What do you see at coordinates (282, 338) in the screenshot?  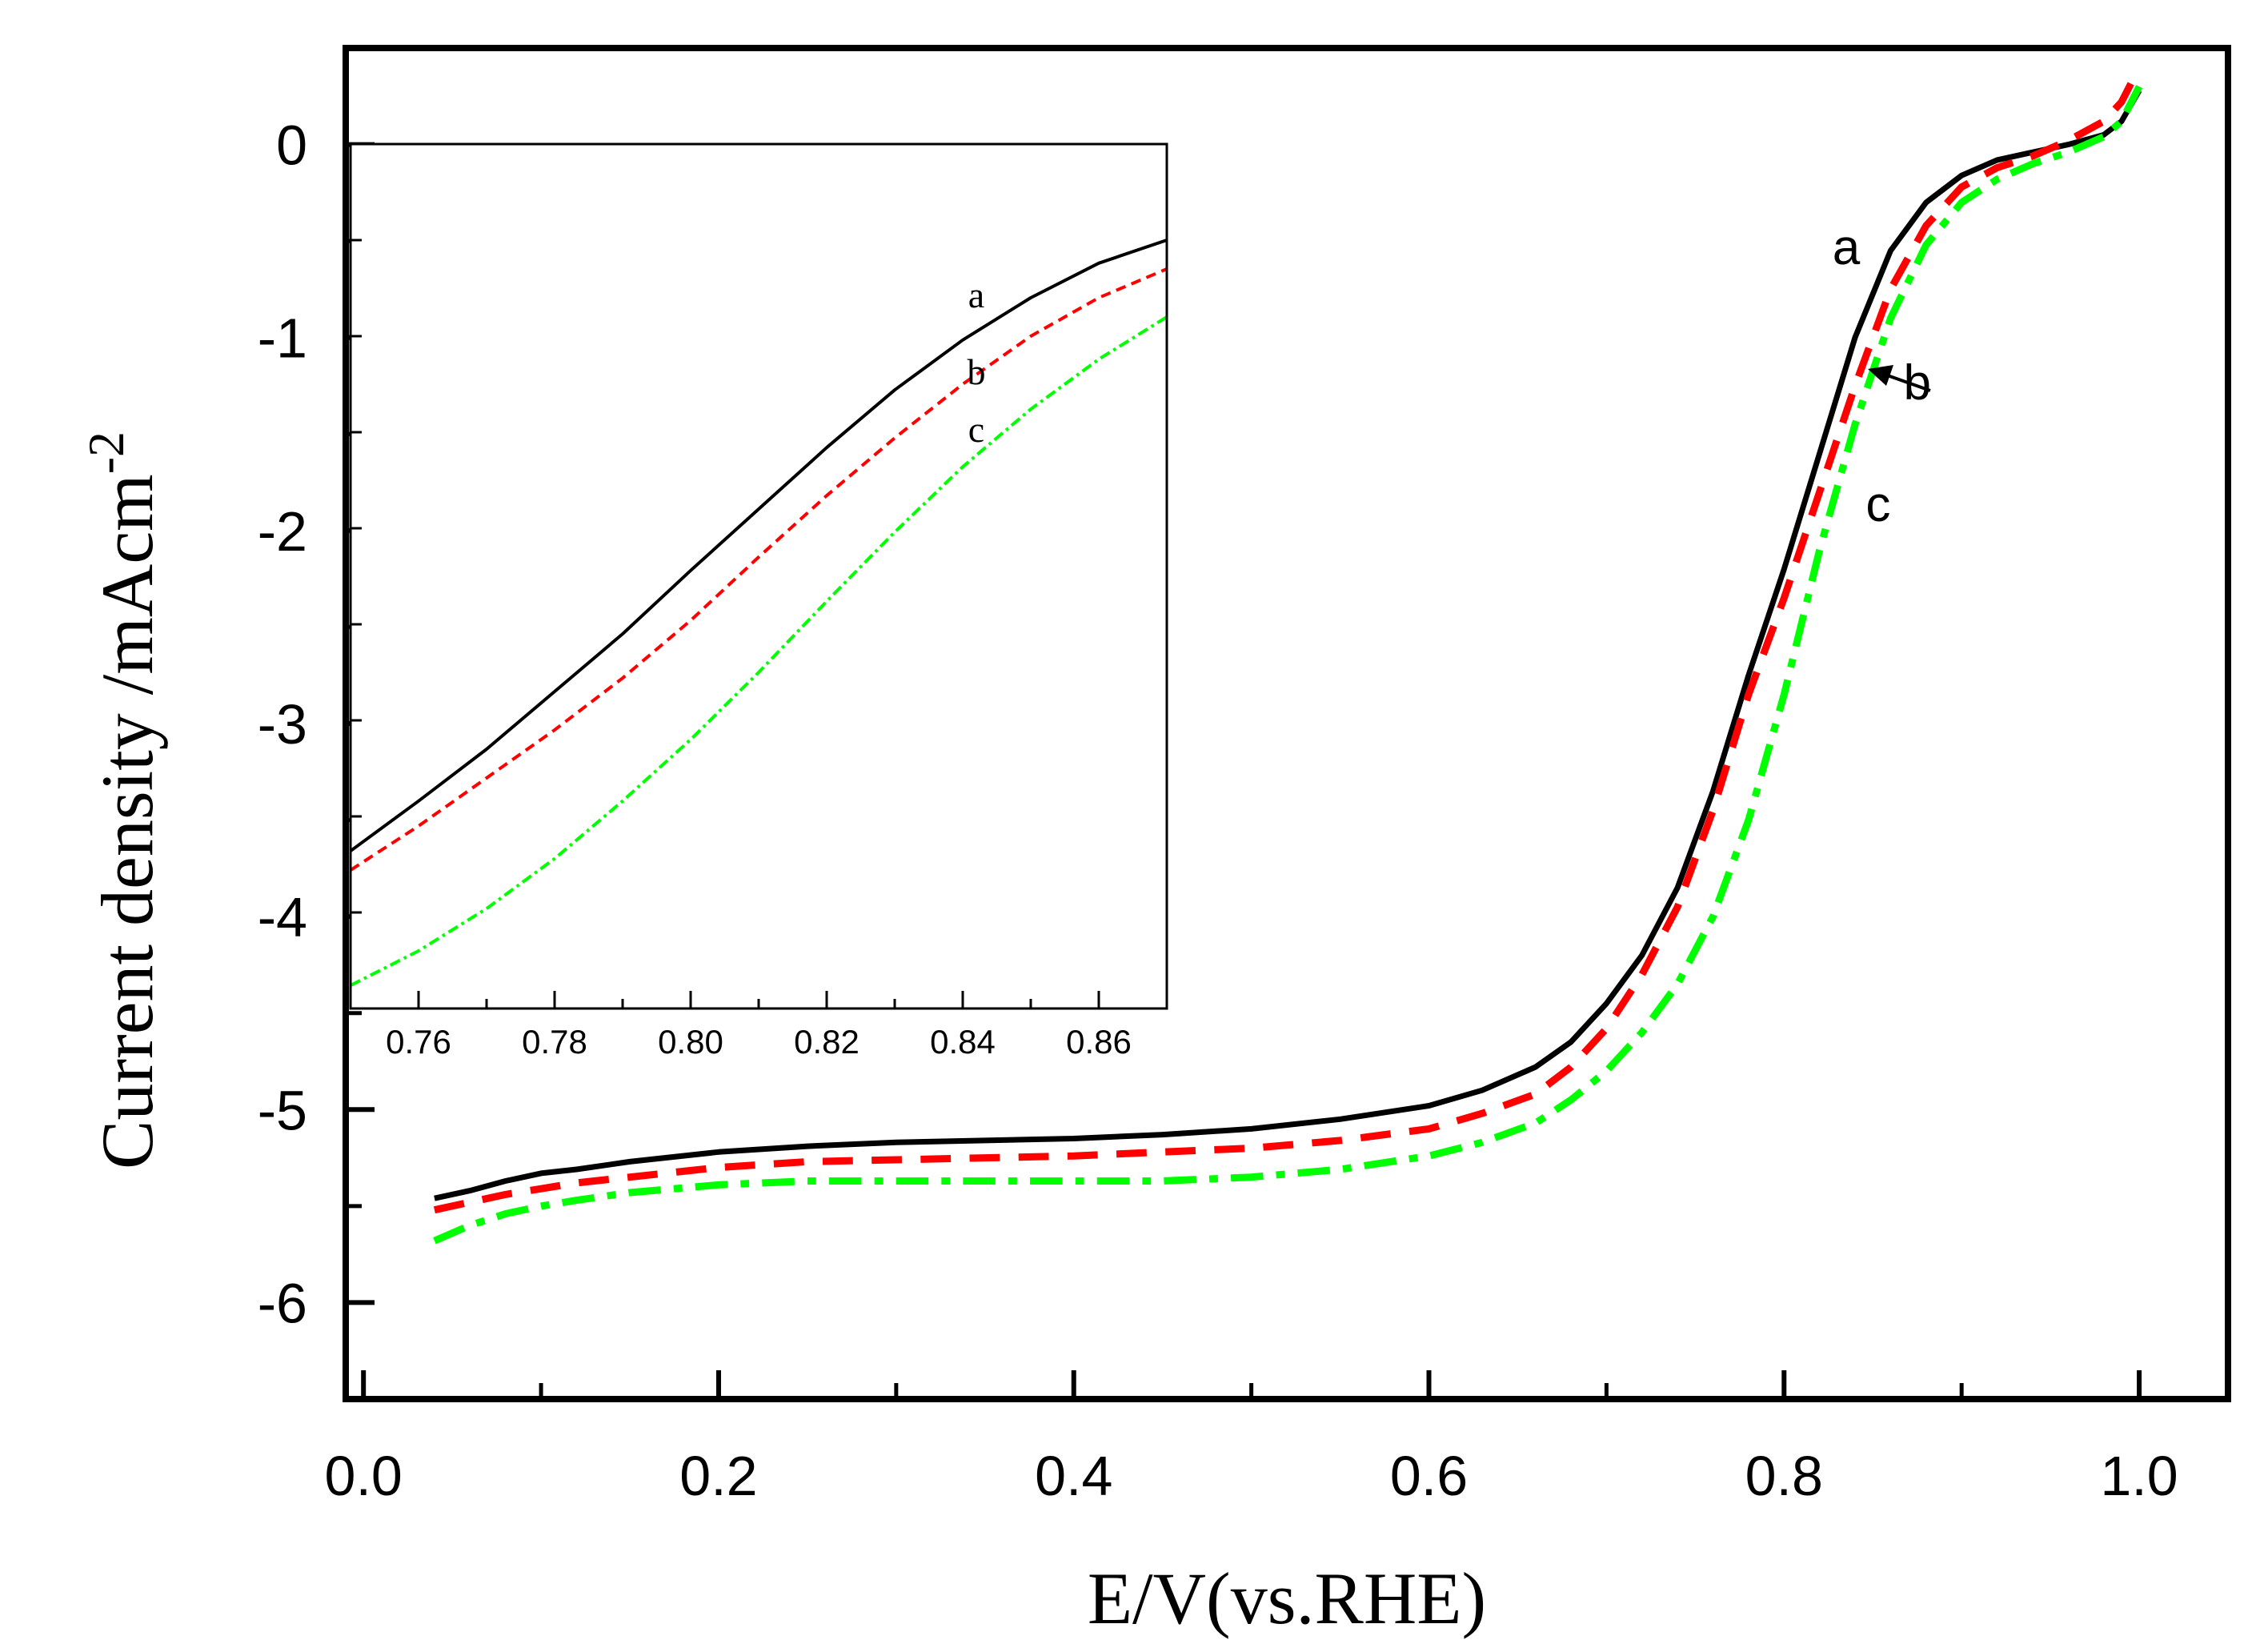 I see `y-tick-label: -1` at bounding box center [282, 338].